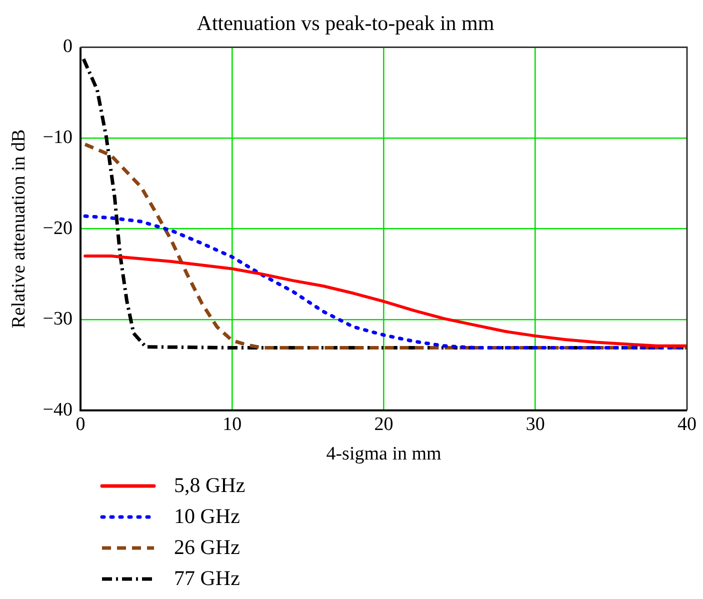  What do you see at coordinates (384, 454) in the screenshot?
I see `x-axis-title: 4-sigma in mm` at bounding box center [384, 454].